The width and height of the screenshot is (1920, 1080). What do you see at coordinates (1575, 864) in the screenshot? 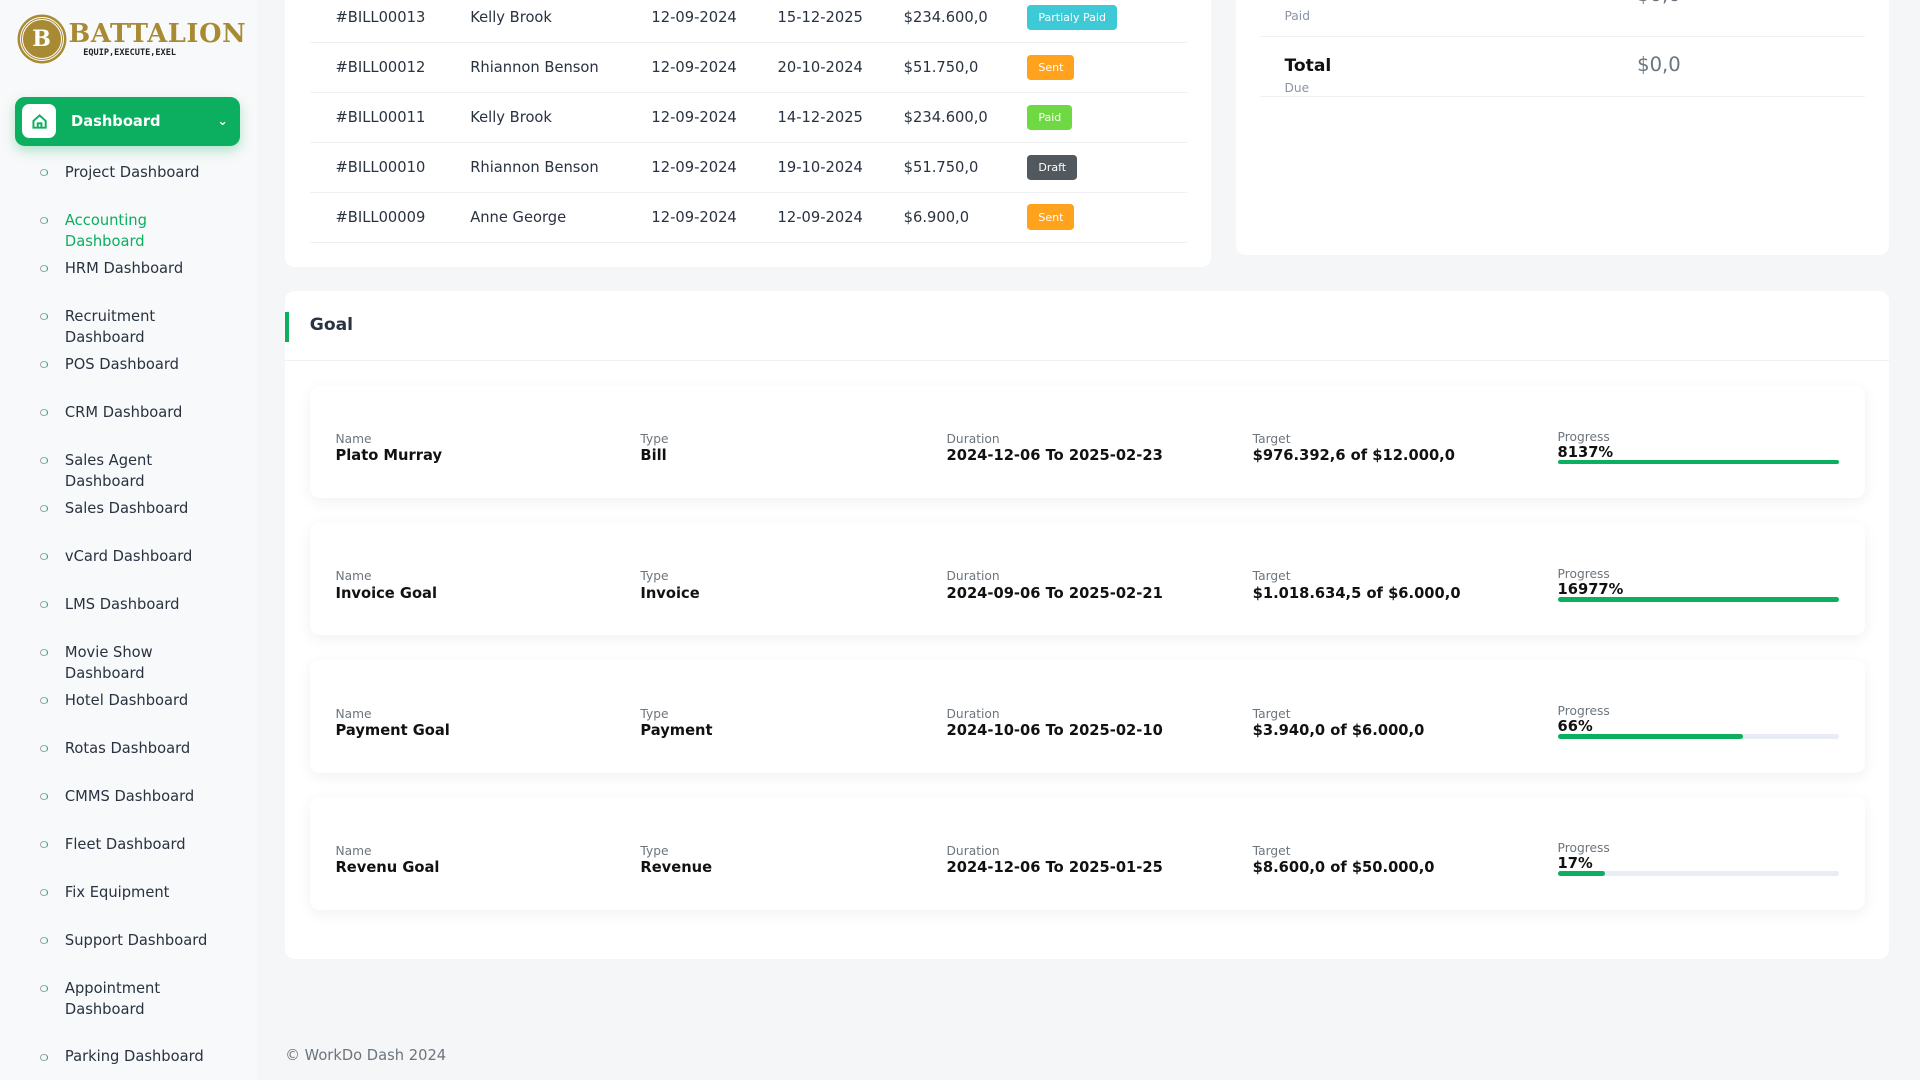
I see `progress-value: 17%` at bounding box center [1575, 864].